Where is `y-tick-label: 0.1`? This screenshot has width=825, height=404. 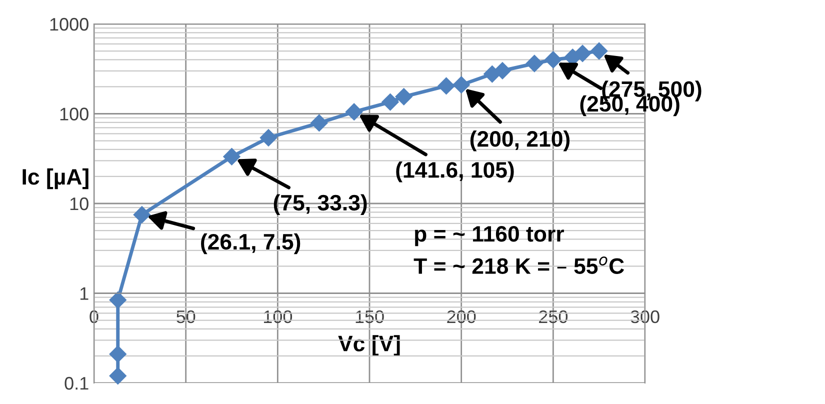 y-tick-label: 0.1 is located at coordinates (76, 383).